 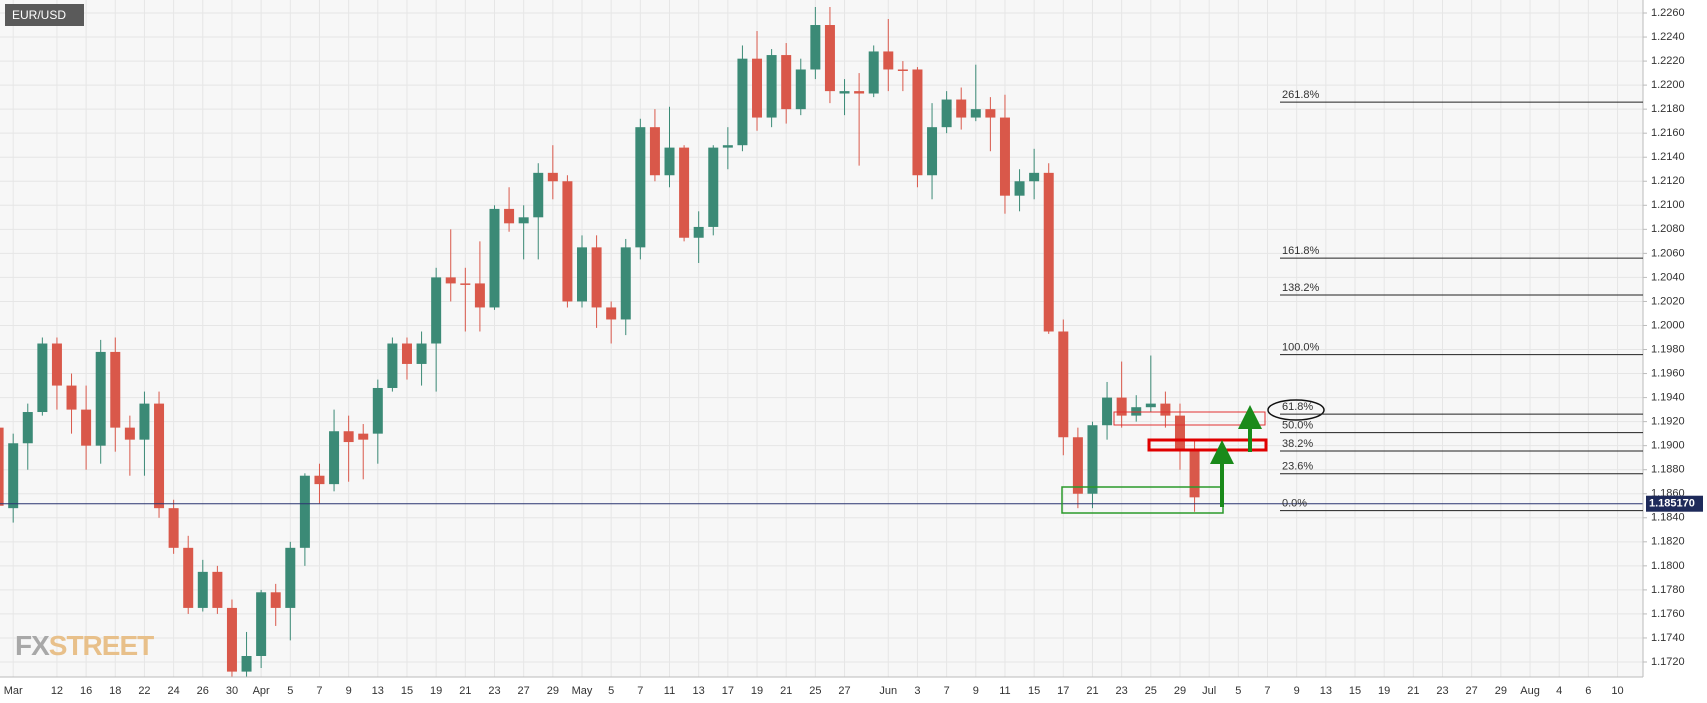 I want to click on fib-label: 100.0%, so click(x=1301, y=347).